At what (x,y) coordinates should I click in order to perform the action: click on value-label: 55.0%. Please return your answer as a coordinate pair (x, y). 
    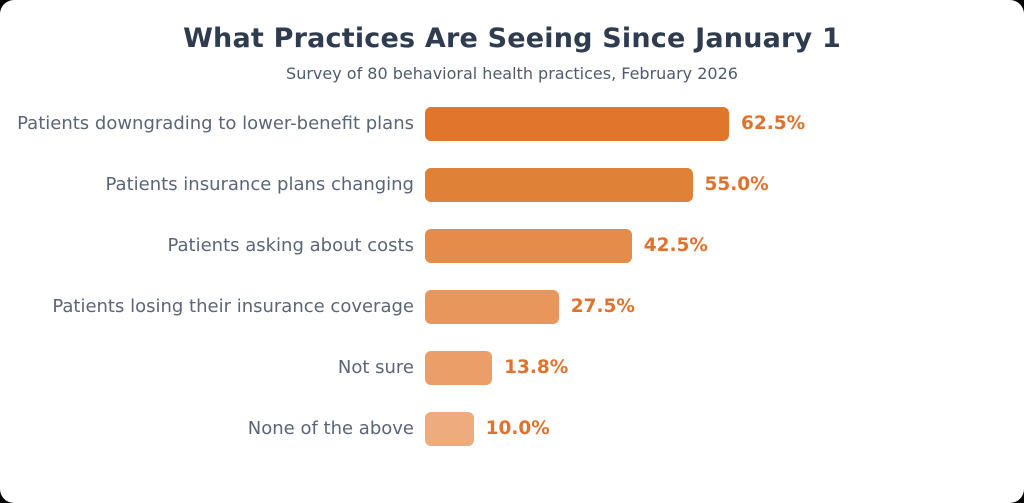
    Looking at the image, I should click on (736, 184).